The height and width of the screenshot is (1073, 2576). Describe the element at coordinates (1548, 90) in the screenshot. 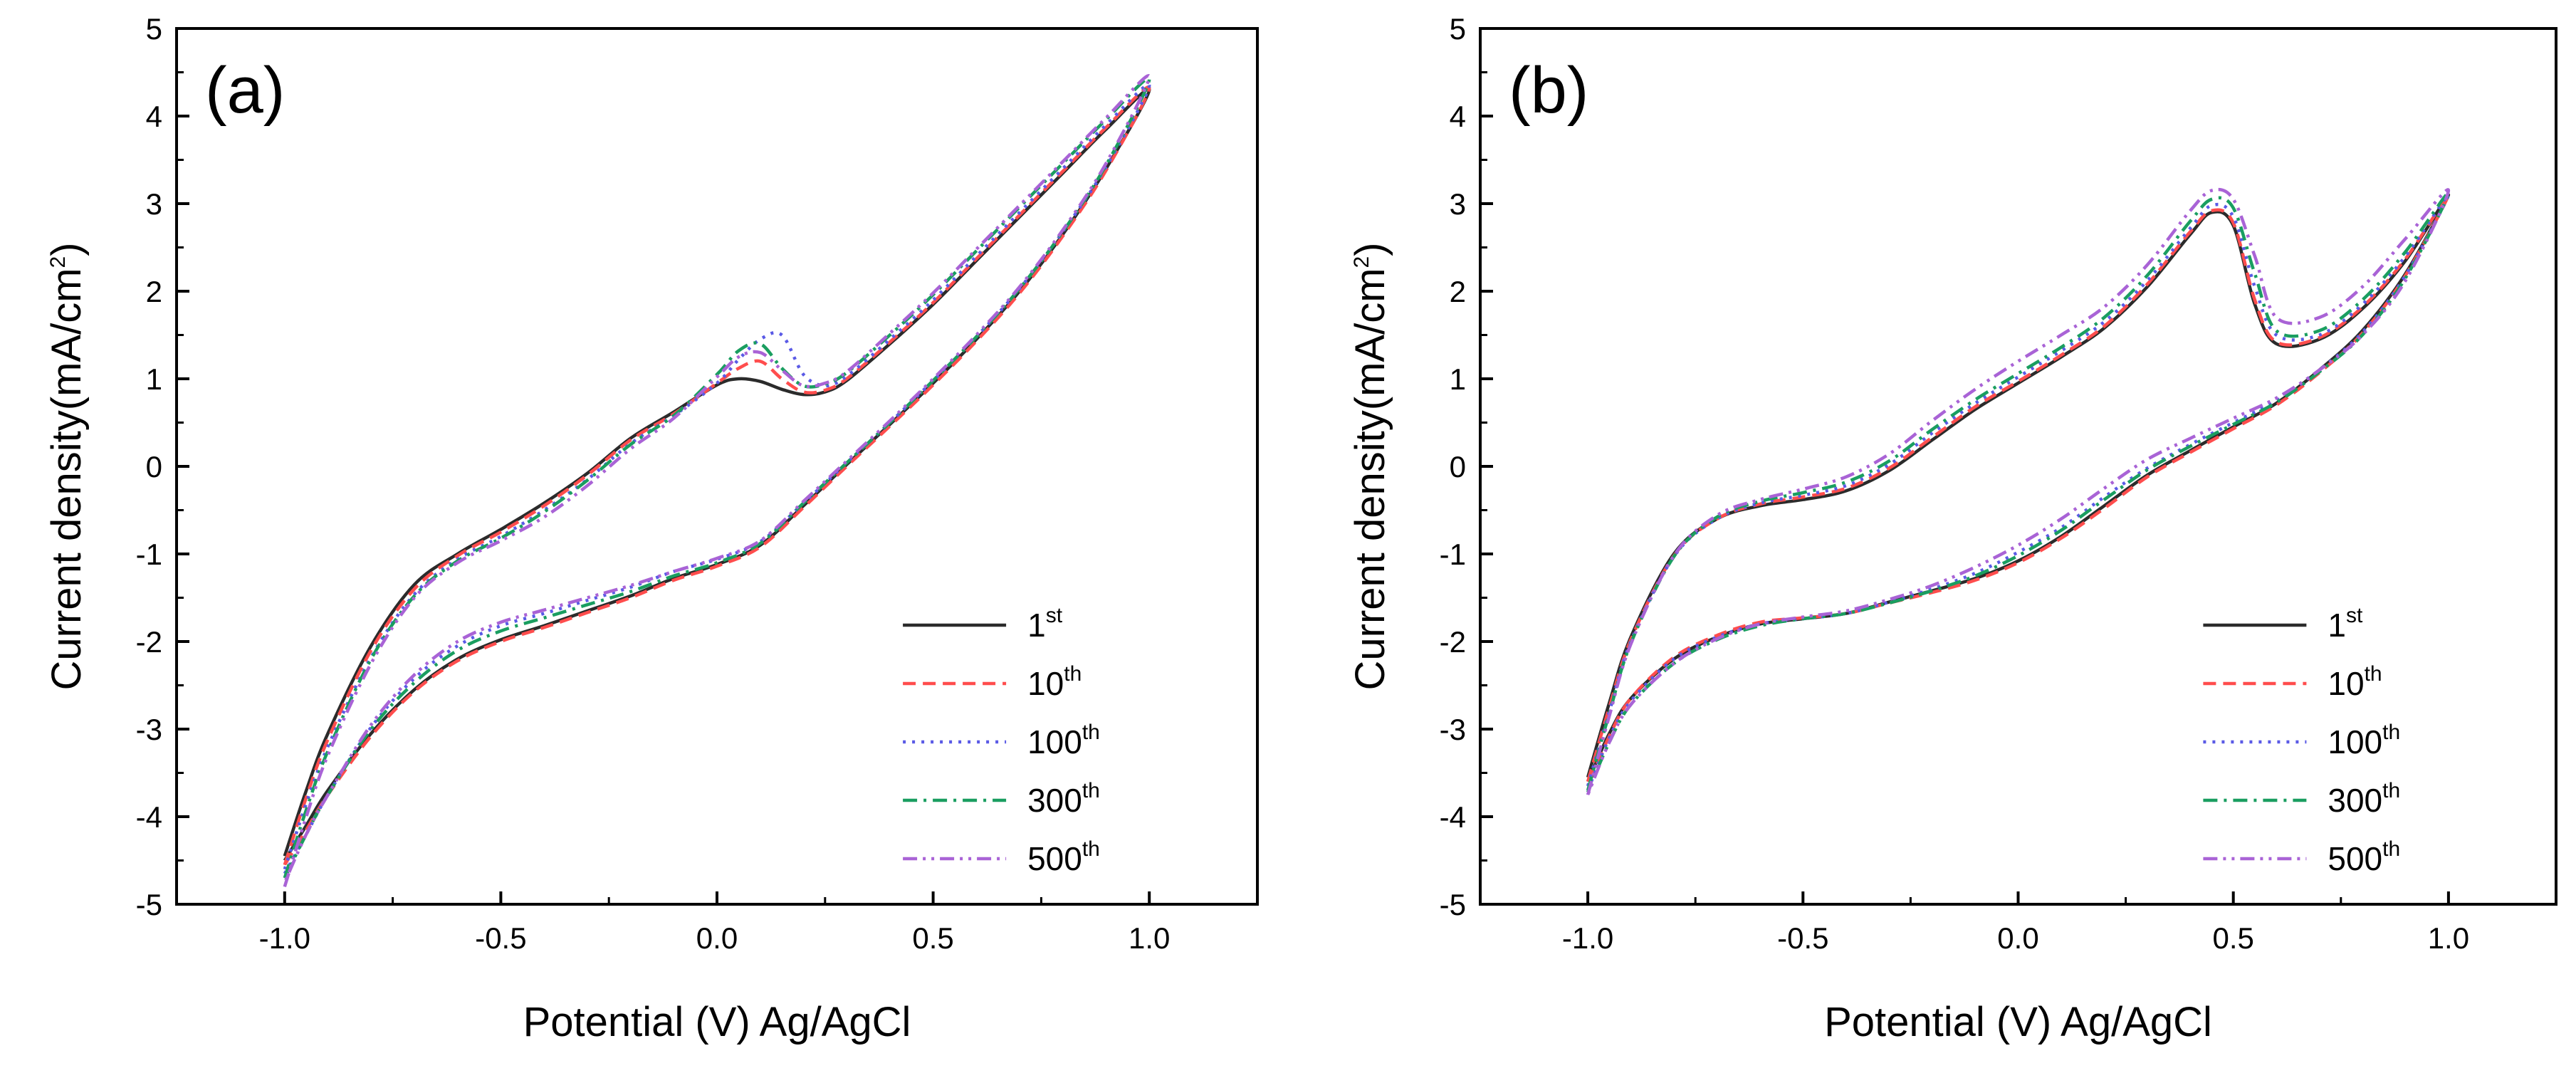

I see `panel-label: (b)` at that location.